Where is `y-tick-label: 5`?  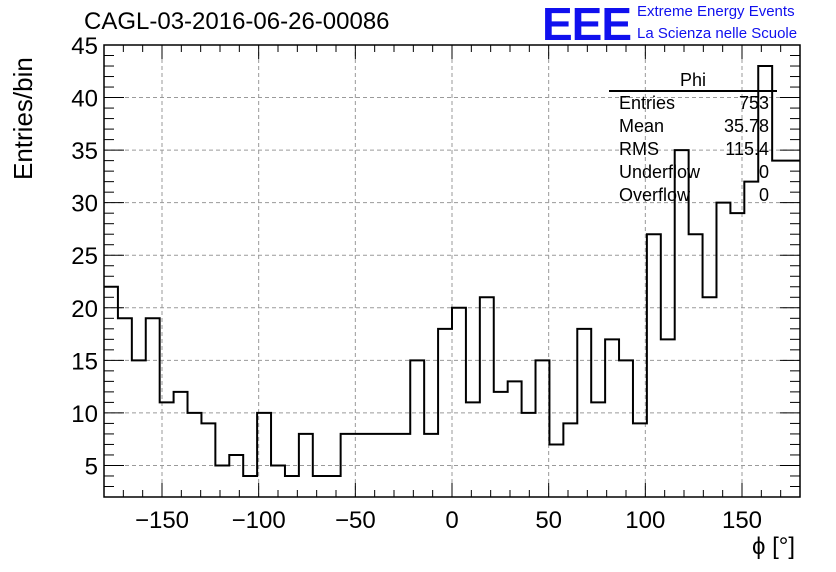 y-tick-label: 5 is located at coordinates (91, 466).